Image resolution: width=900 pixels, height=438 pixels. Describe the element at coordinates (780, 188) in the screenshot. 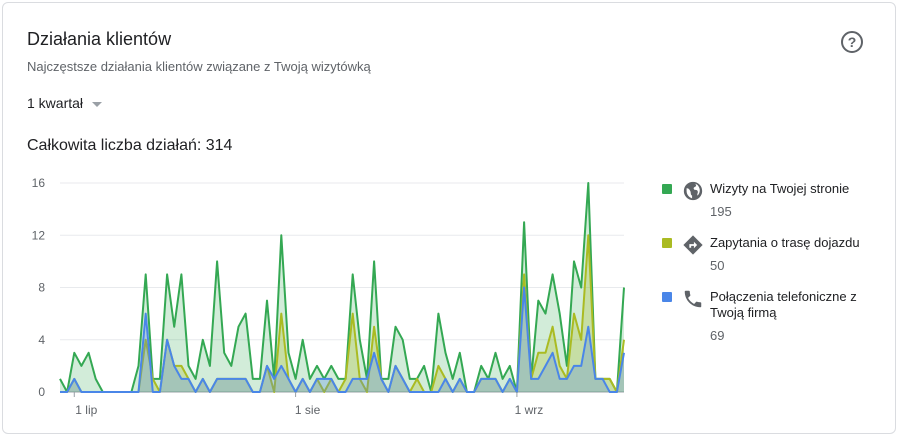

I see `legend-label: Wizyty na Twojej stronie` at that location.